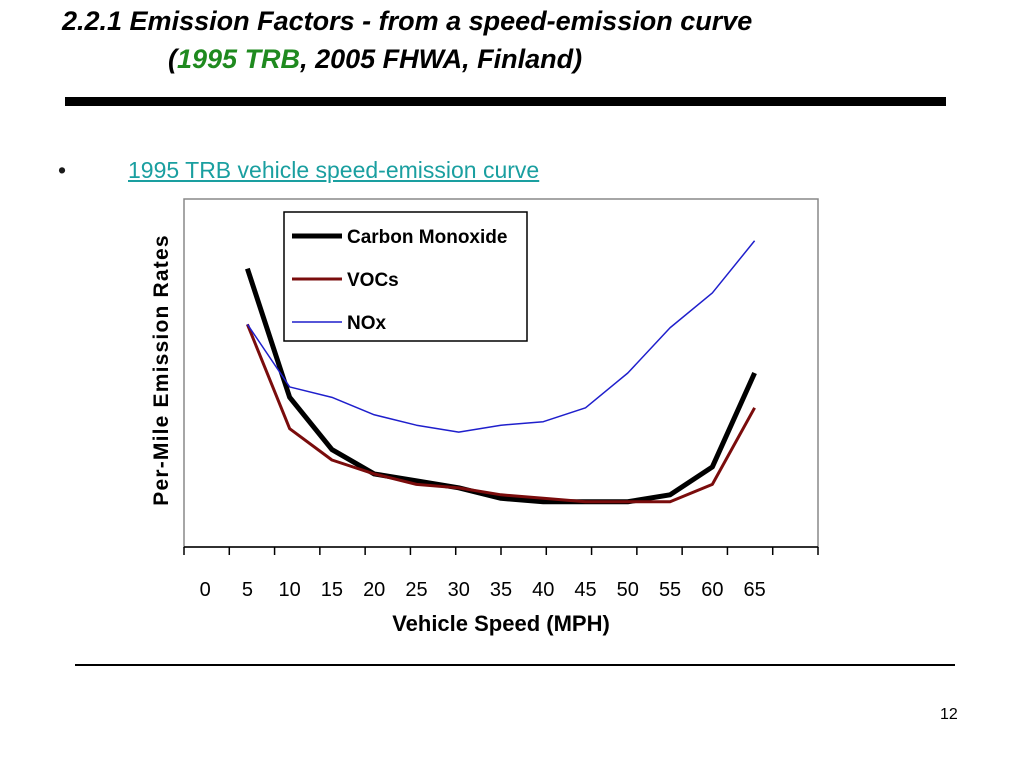 This screenshot has width=1024, height=768. What do you see at coordinates (373, 280) in the screenshot?
I see `legend-label: VOCs` at bounding box center [373, 280].